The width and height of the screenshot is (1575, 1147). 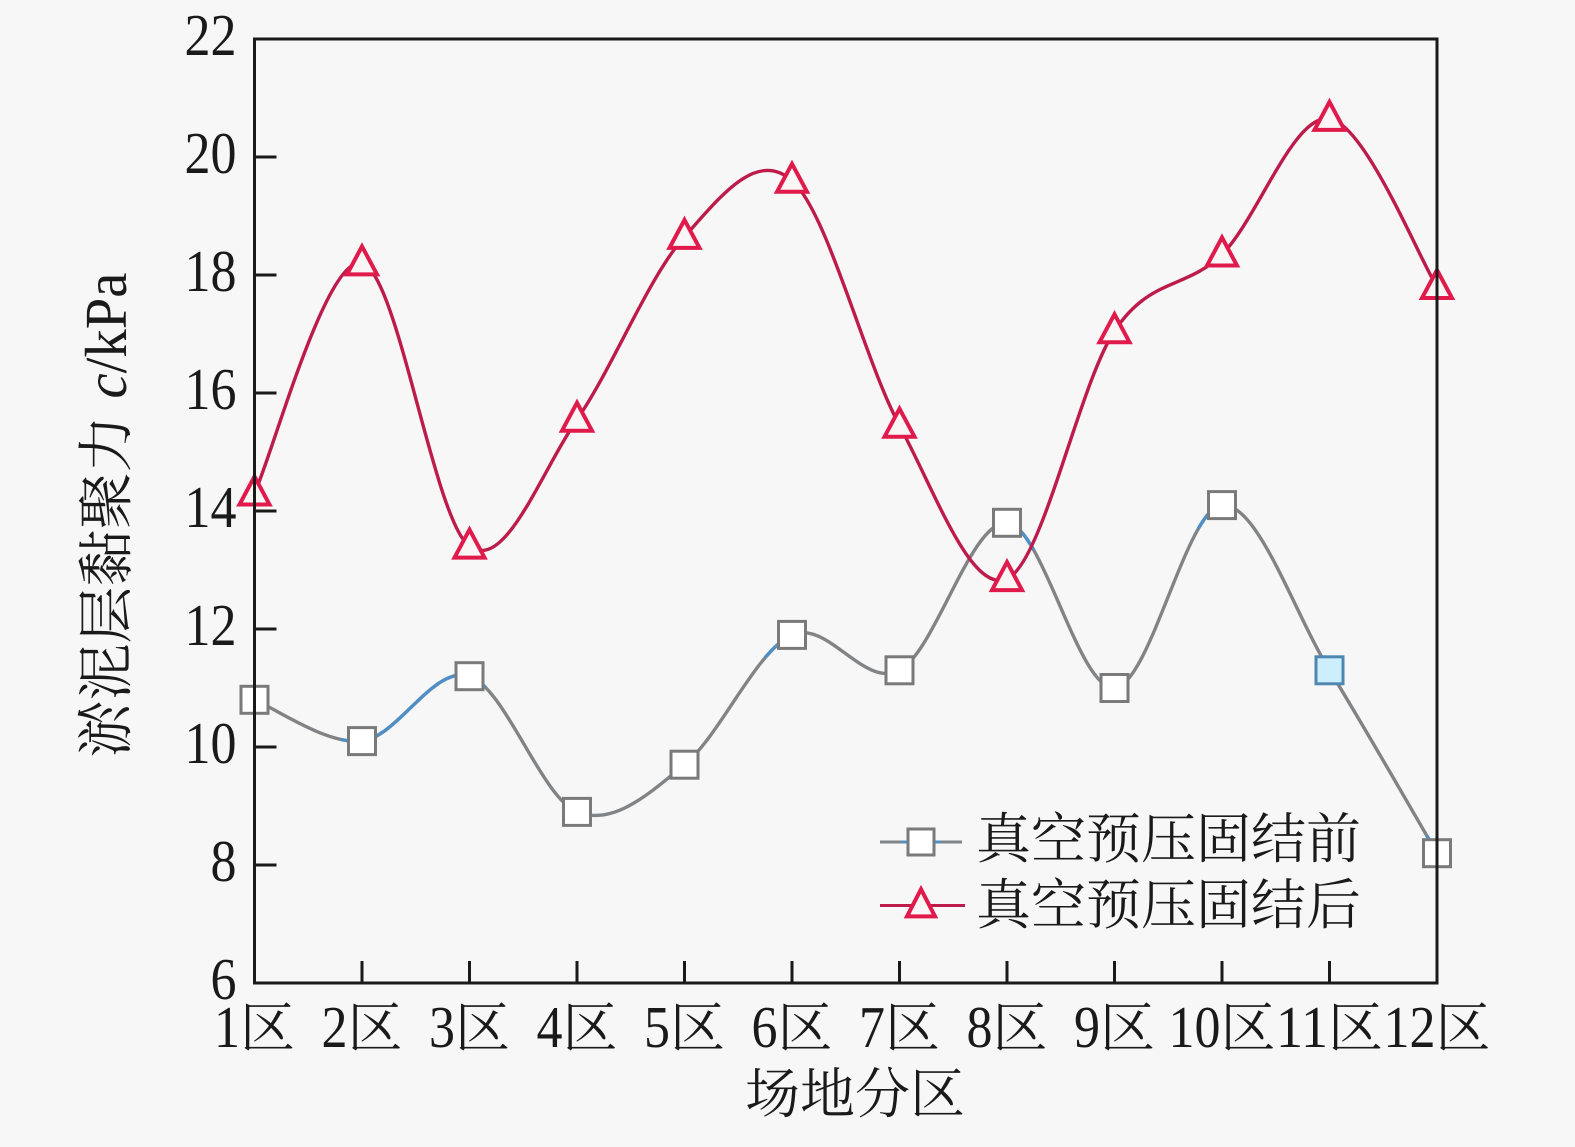 What do you see at coordinates (227, 1027) in the screenshot?
I see `svg-text: 1` at bounding box center [227, 1027].